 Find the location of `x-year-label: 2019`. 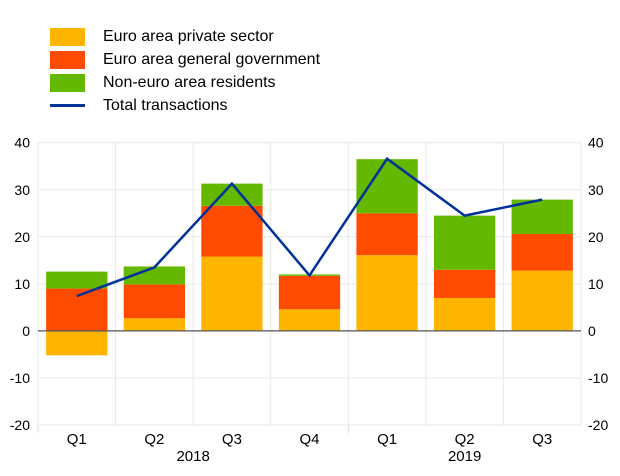

x-year-label: 2019 is located at coordinates (464, 456).